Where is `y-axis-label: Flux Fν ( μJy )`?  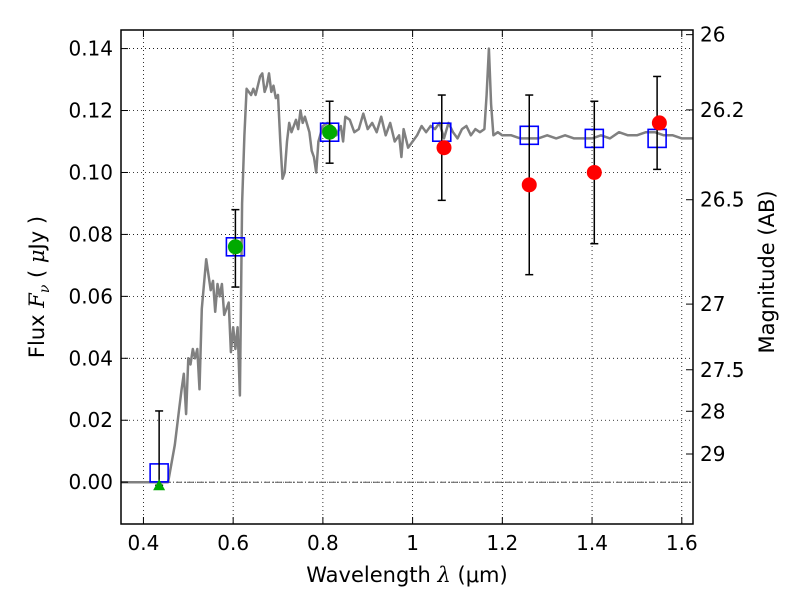 y-axis-label: Flux Fν ( μJy ) is located at coordinates (39, 287).